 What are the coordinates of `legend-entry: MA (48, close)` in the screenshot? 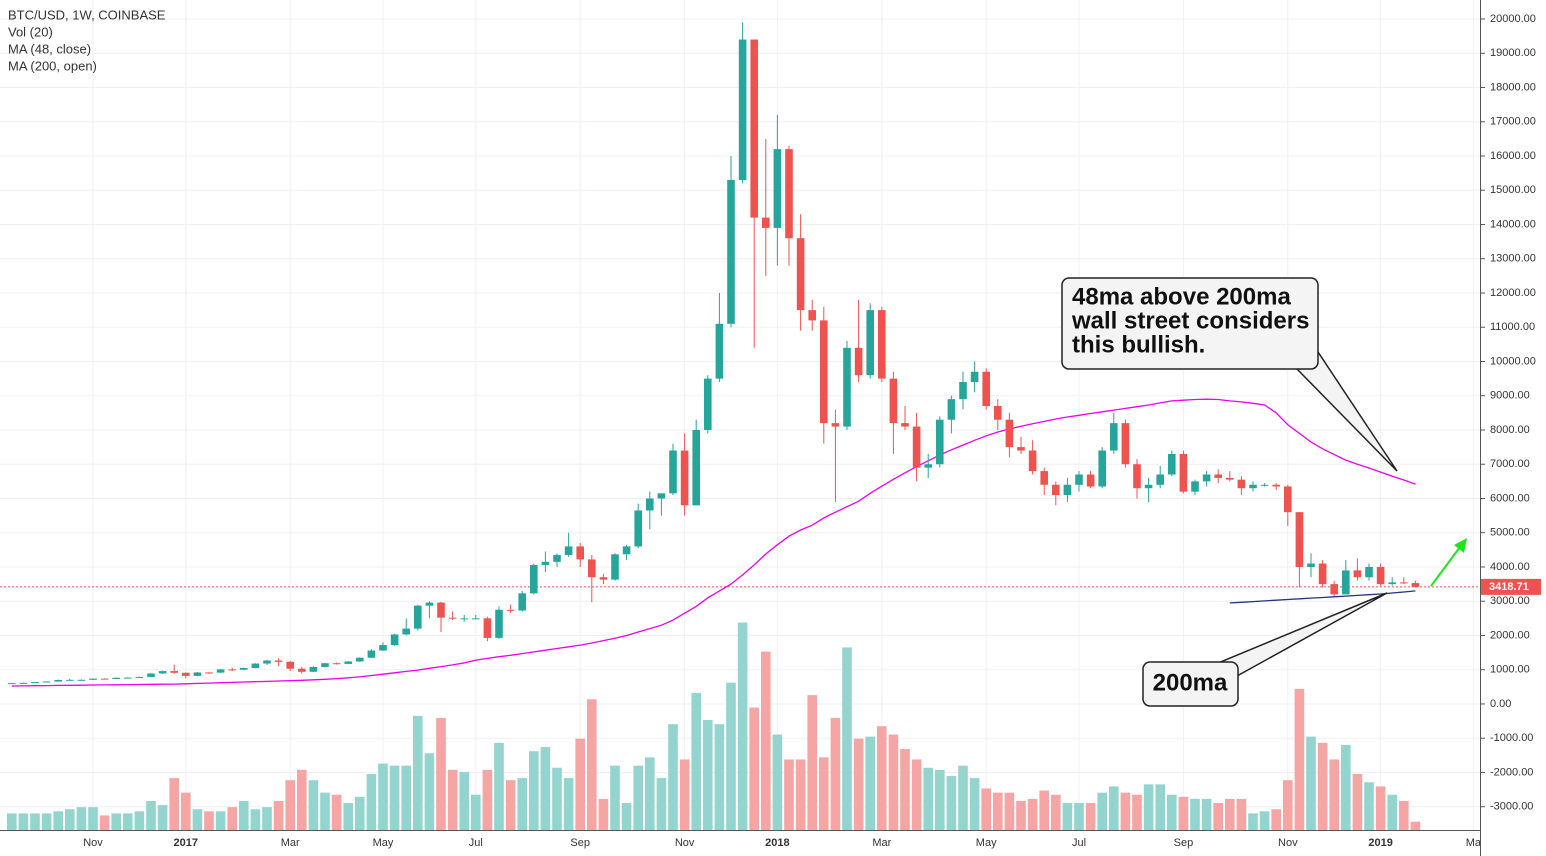 It's located at (49, 48).